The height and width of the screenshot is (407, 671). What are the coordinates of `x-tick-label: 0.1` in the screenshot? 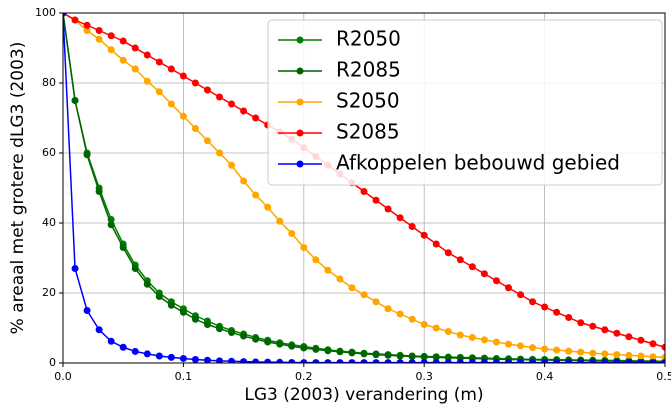 It's located at (184, 376).